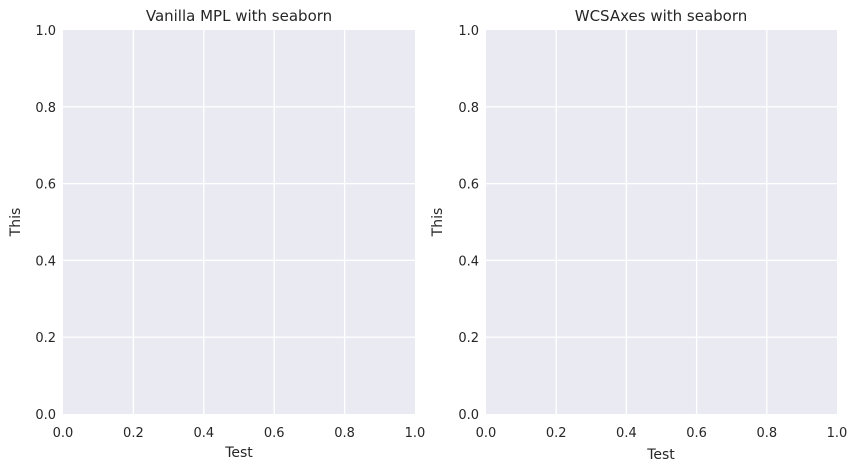 The width and height of the screenshot is (858, 471). What do you see at coordinates (239, 16) in the screenshot?
I see `left-chart-title: Vanilla MPL with seaborn` at bounding box center [239, 16].